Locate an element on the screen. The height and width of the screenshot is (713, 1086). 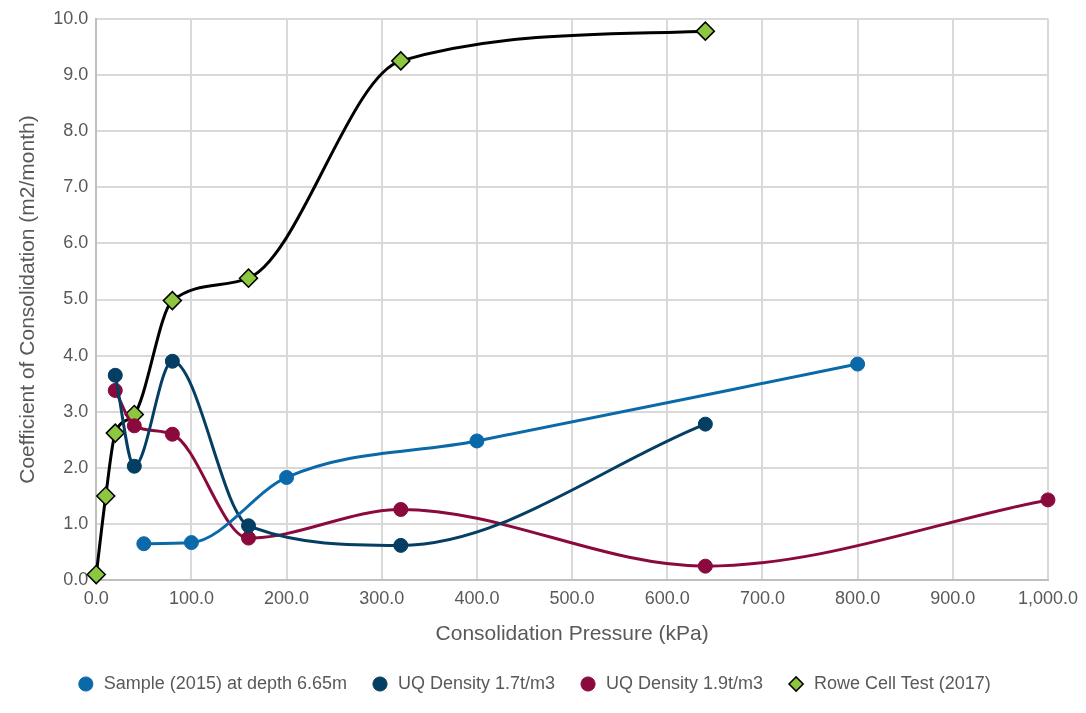
x-tick-label: 700.0 is located at coordinates (762, 597).